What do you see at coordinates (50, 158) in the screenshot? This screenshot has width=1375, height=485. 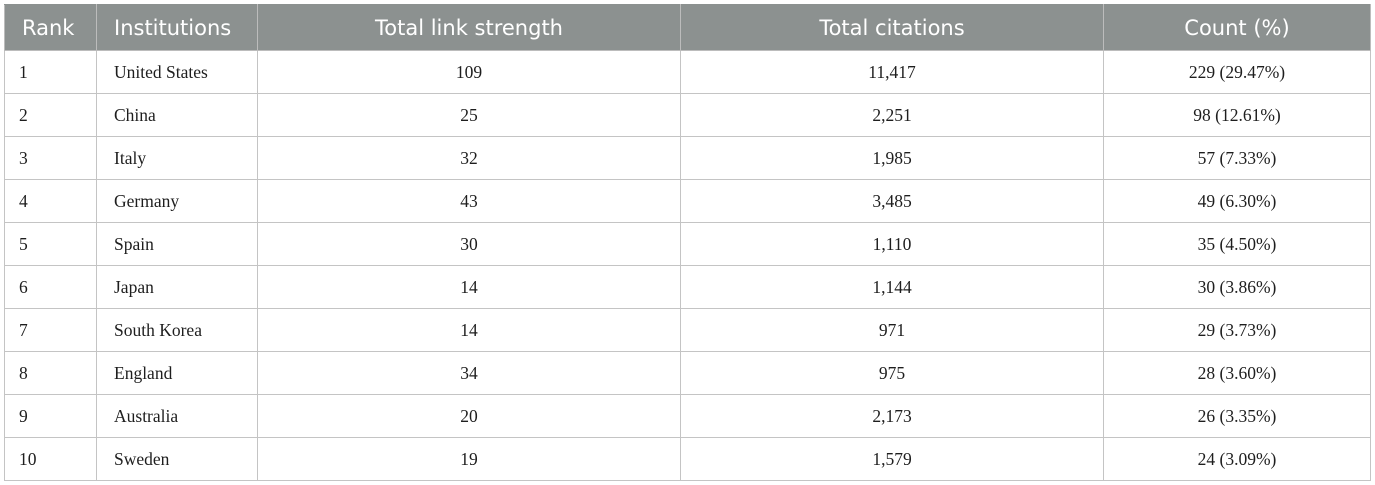 I see `cell-rank: 3` at bounding box center [50, 158].